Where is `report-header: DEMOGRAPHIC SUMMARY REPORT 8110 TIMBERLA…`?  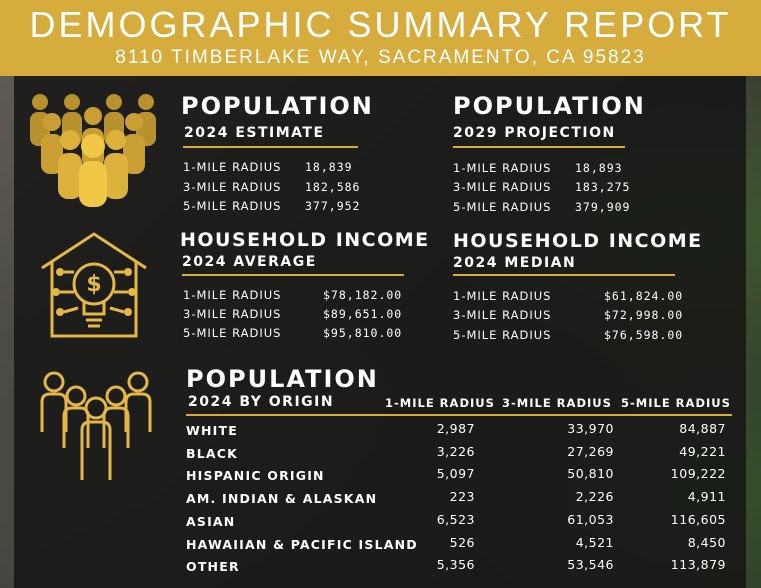
report-header: DEMOGRAPHIC SUMMARY REPORT 8110 TIMBERLA… is located at coordinates (380, 38).